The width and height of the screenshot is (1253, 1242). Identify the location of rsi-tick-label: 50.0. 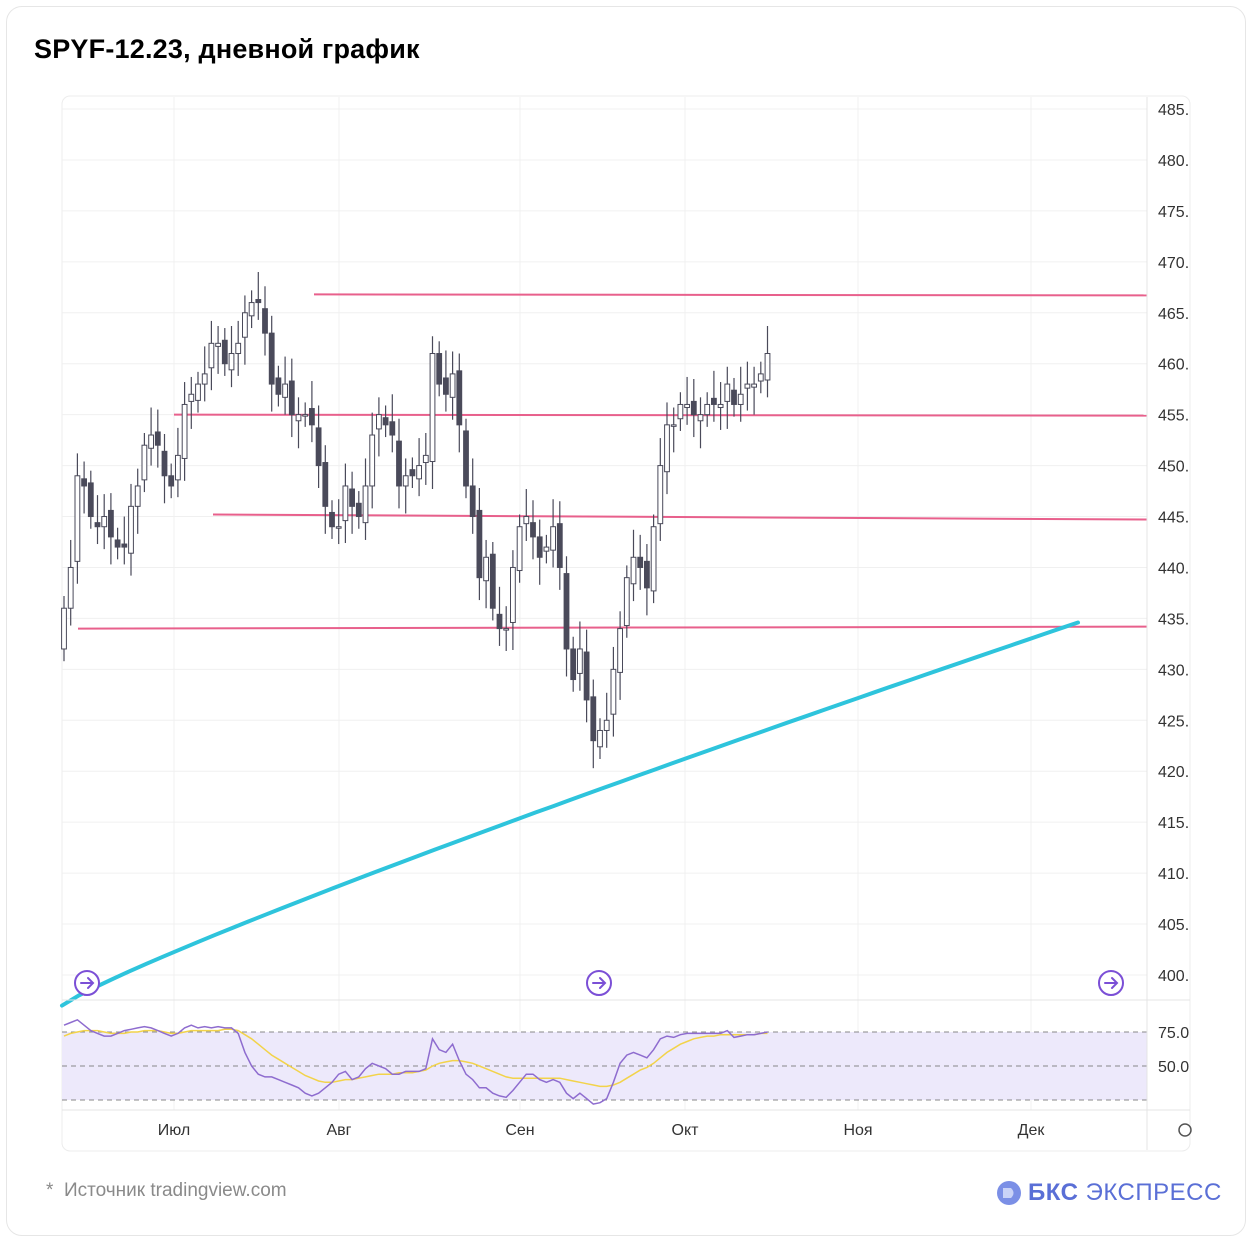
(1173, 1067).